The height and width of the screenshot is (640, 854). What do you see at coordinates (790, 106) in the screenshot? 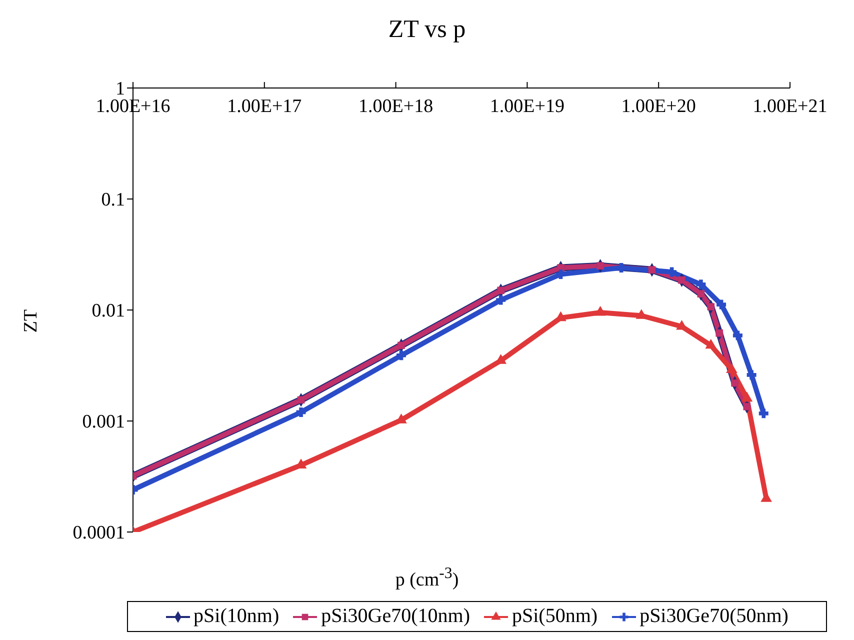
I see `x-tick-label: 1.00E+21` at bounding box center [790, 106].